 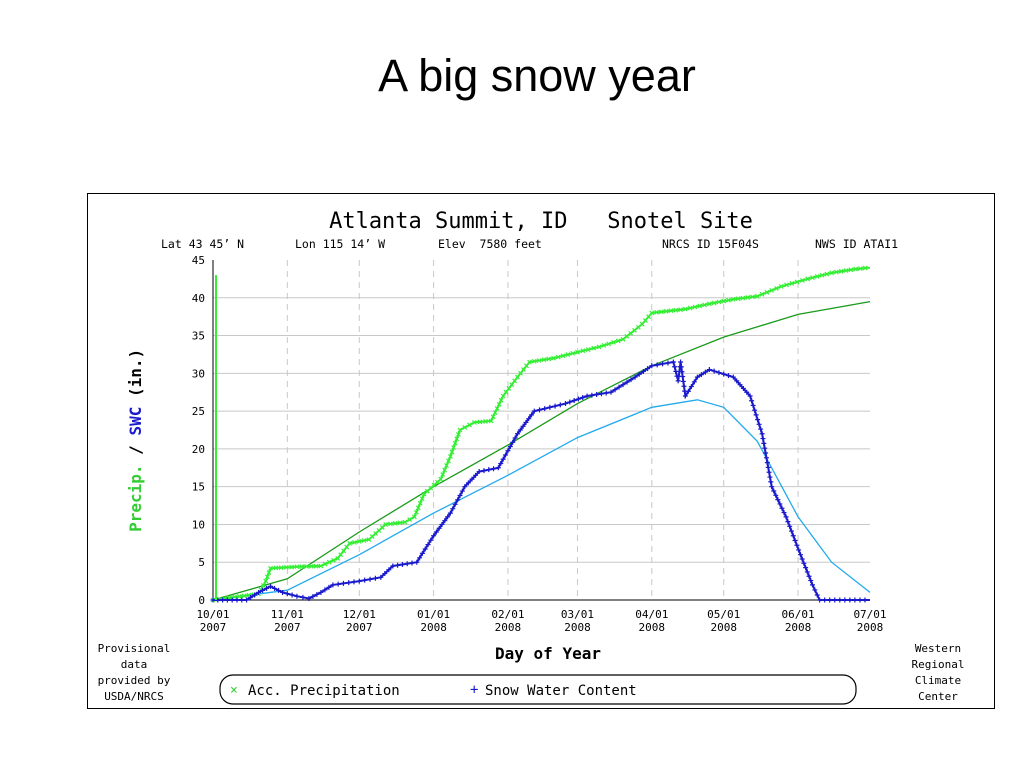 I want to click on y-tick-label: 30, so click(x=198, y=373).